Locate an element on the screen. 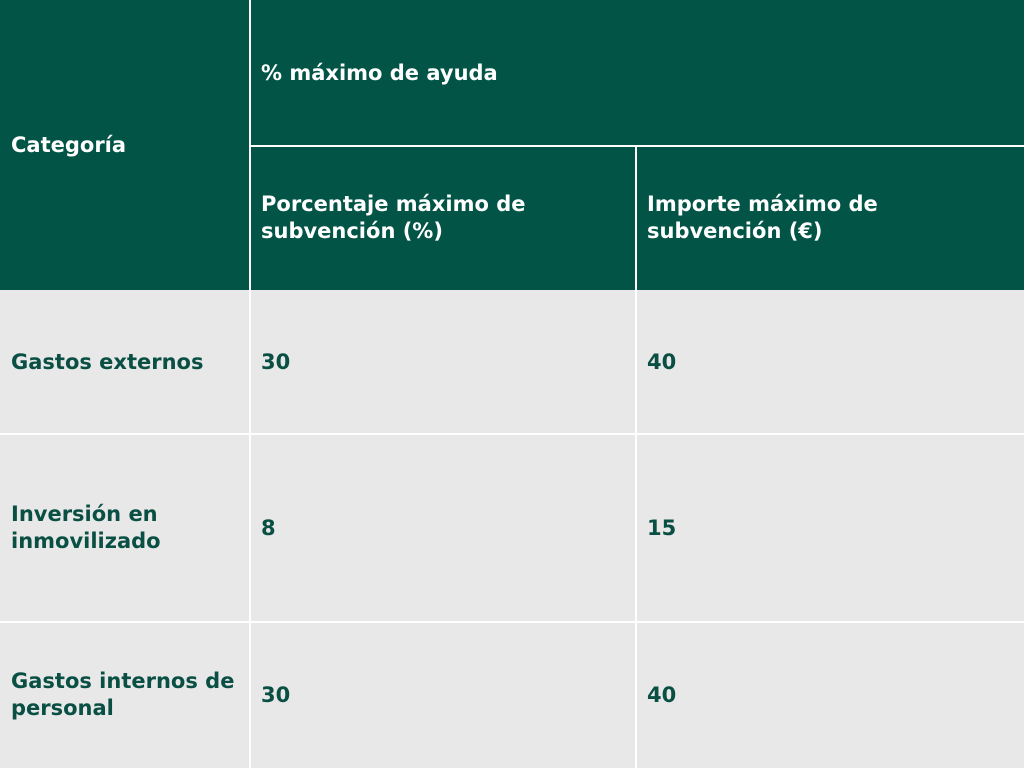  table-row-1-amount: 40 is located at coordinates (830, 362).